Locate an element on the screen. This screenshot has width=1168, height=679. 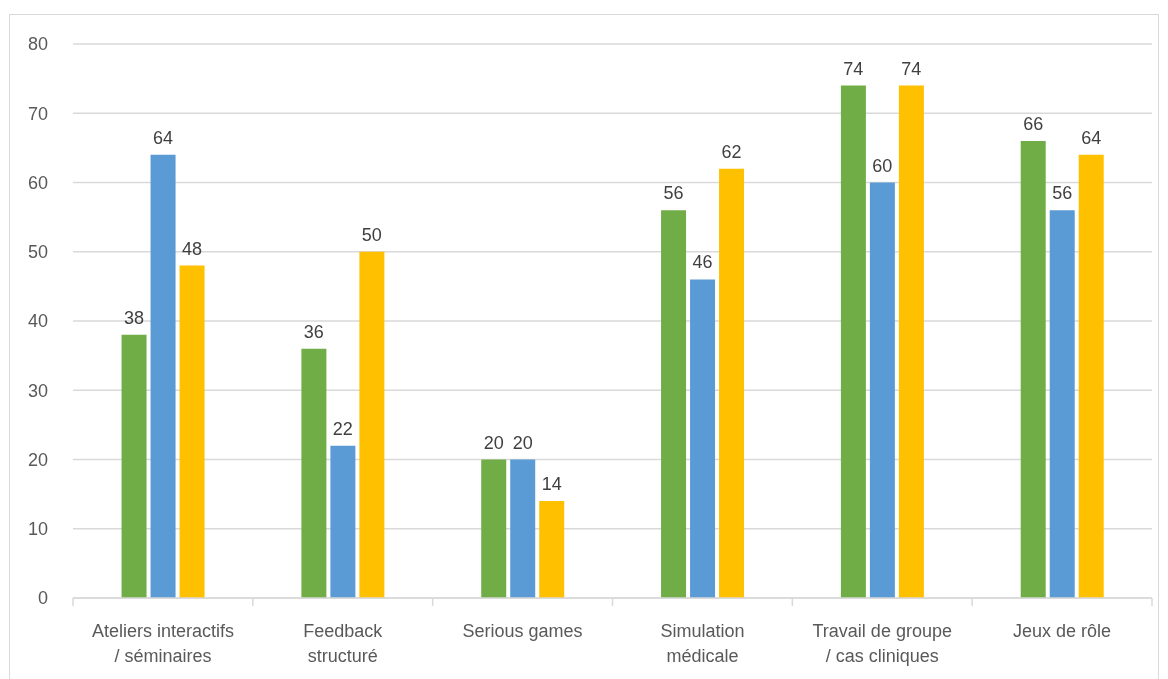
y-tick-label: 30 is located at coordinates (37, 390).